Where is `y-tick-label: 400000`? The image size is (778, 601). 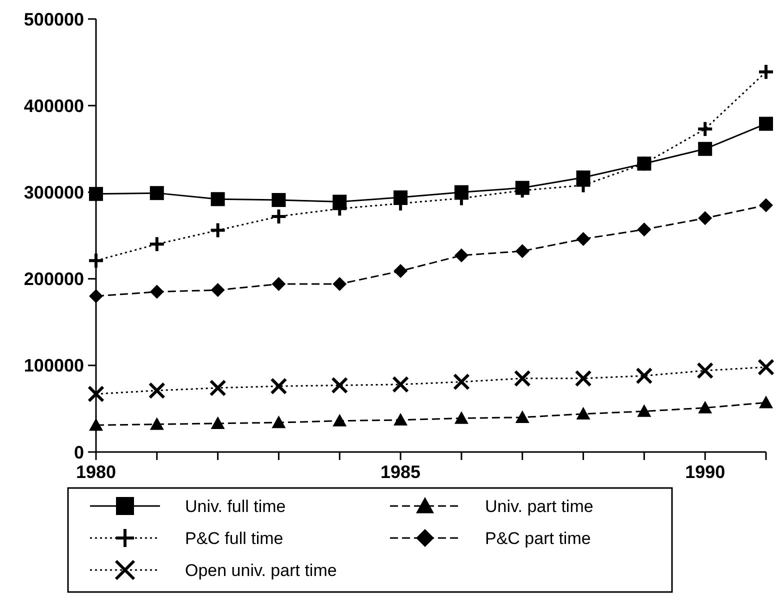 y-tick-label: 400000 is located at coordinates (54, 106).